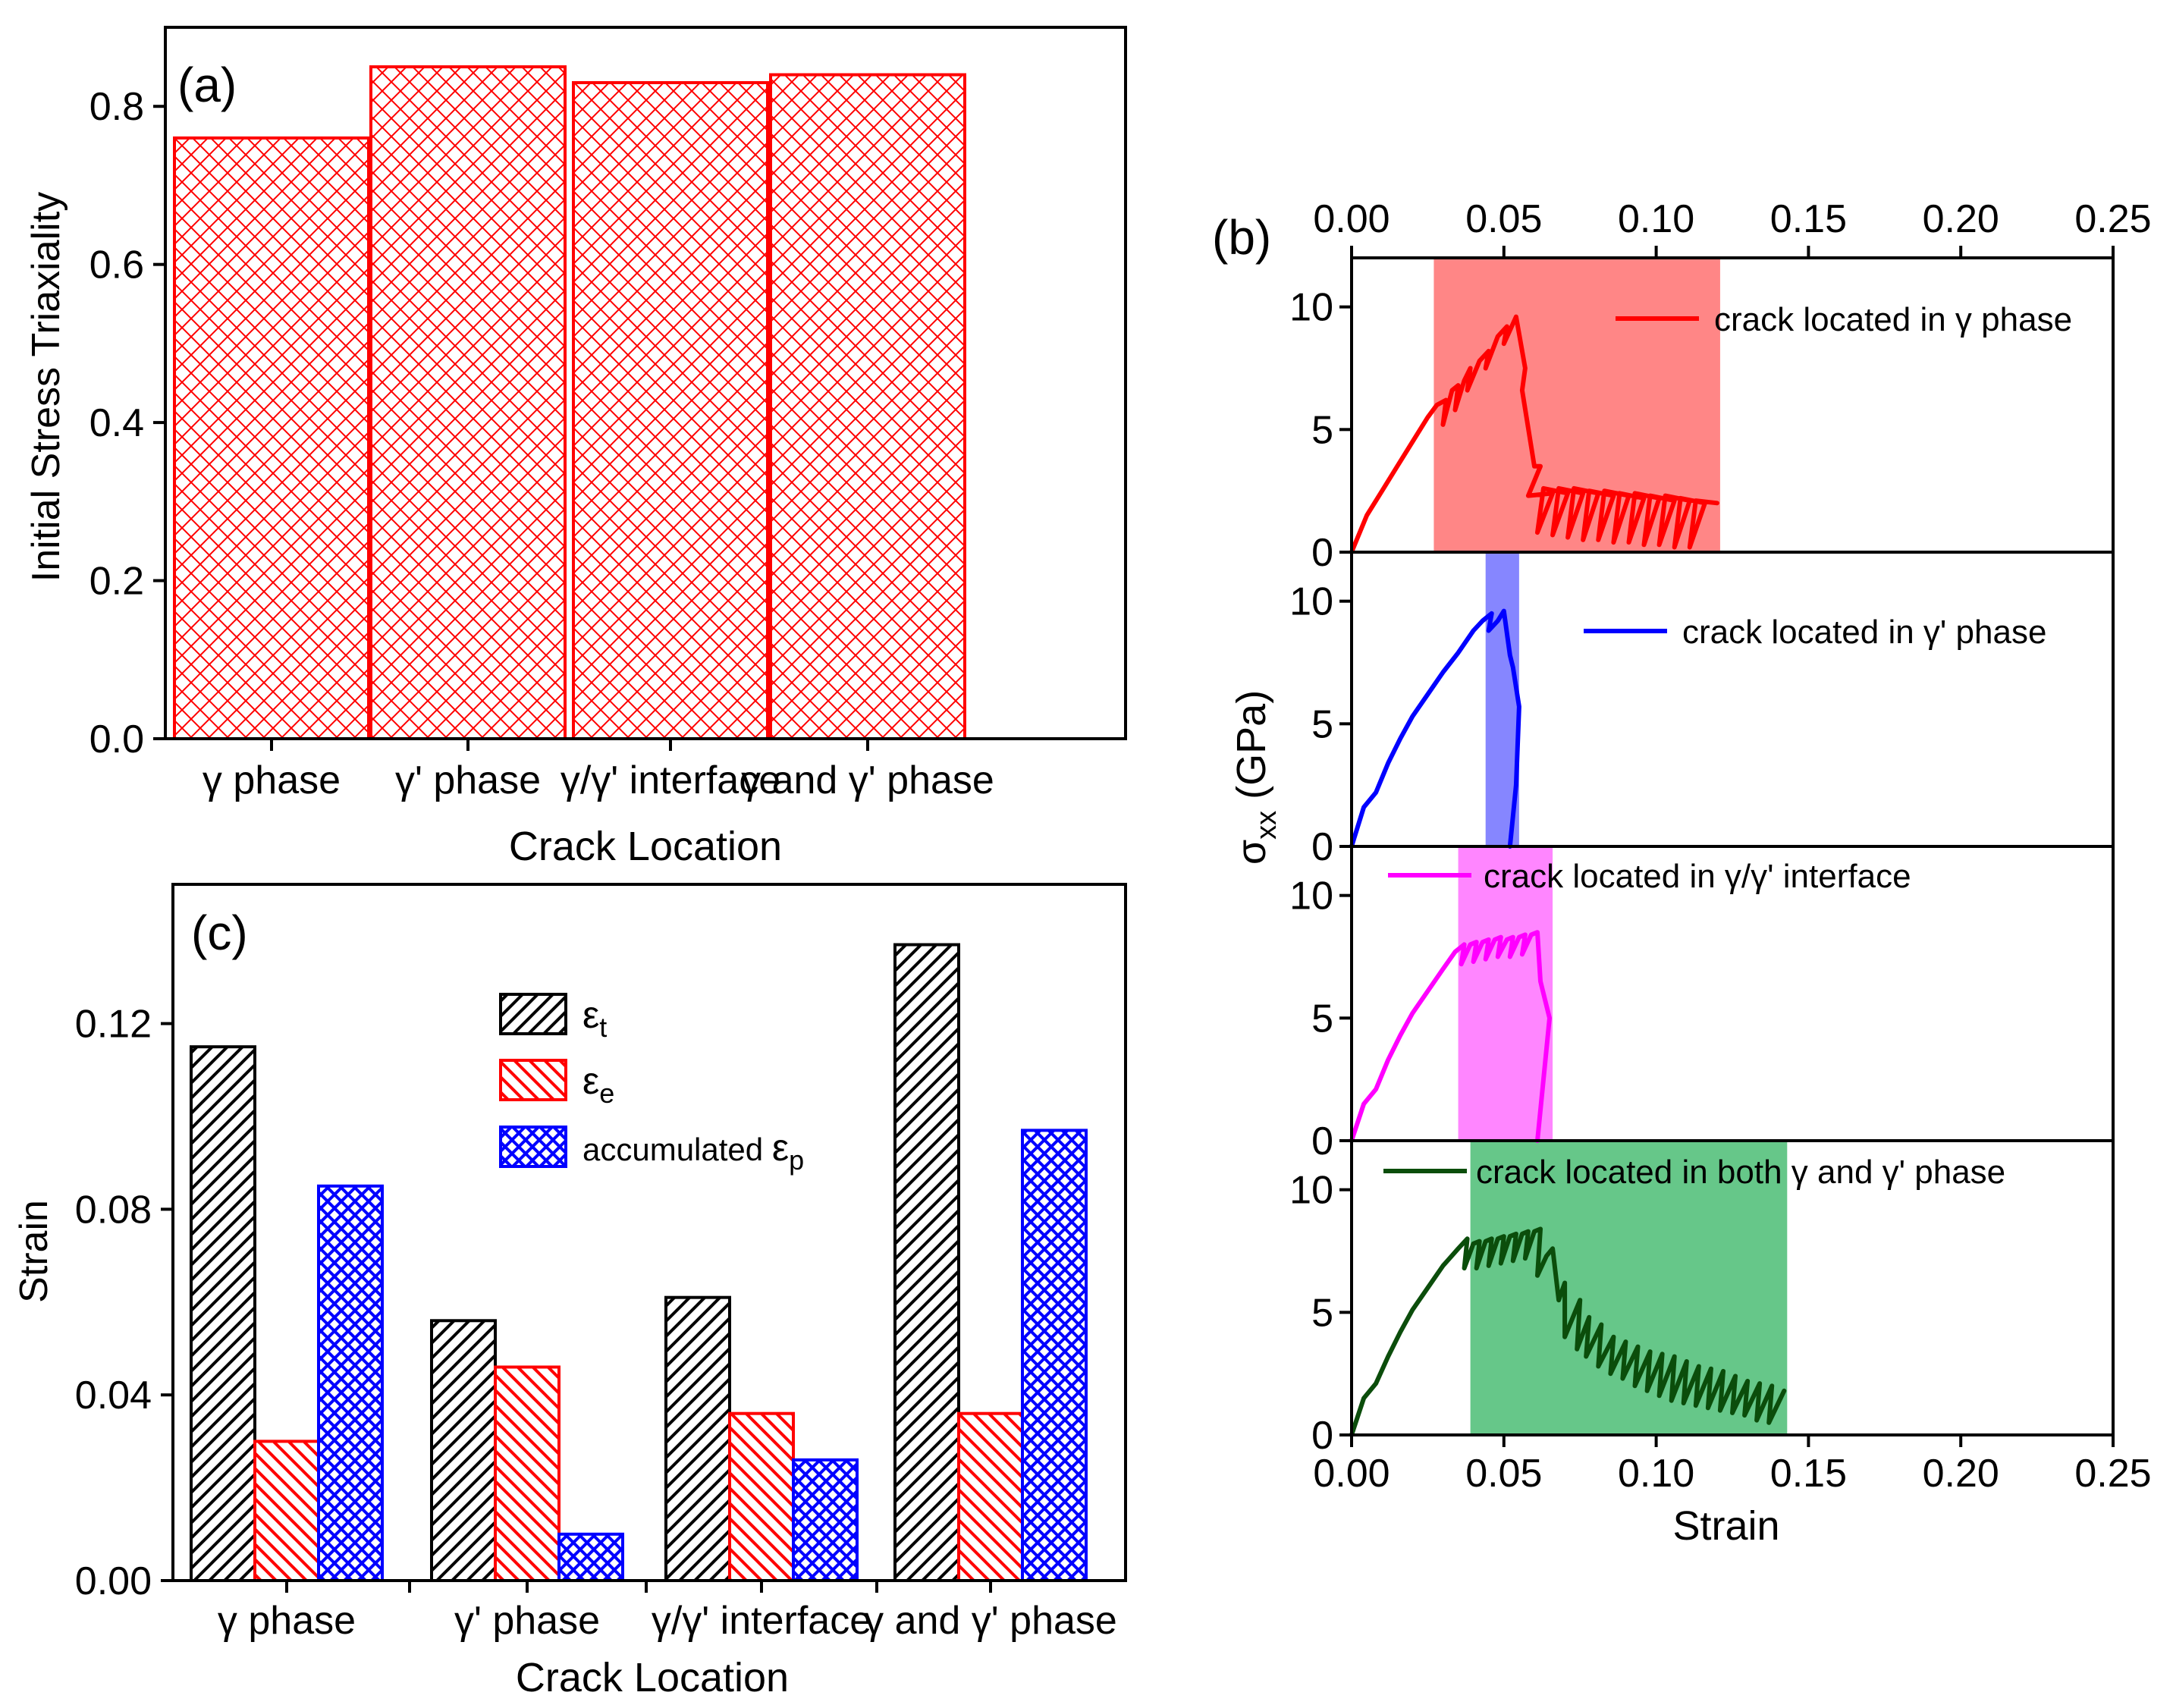 Image resolution: width=2173 pixels, height=1708 pixels. I want to click on legend-ee-sub: e, so click(606, 1093).